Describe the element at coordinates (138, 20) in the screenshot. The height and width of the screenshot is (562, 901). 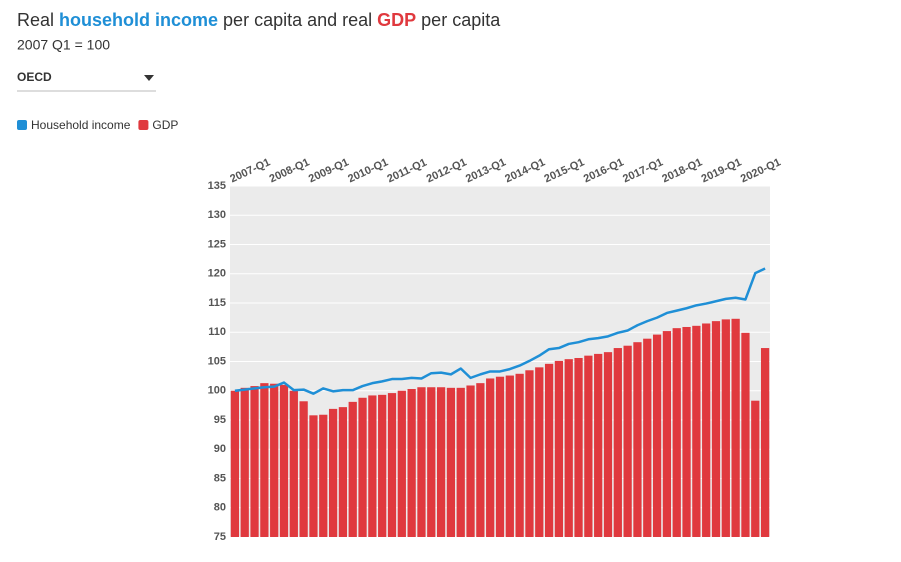
I see `title-part: household income` at that location.